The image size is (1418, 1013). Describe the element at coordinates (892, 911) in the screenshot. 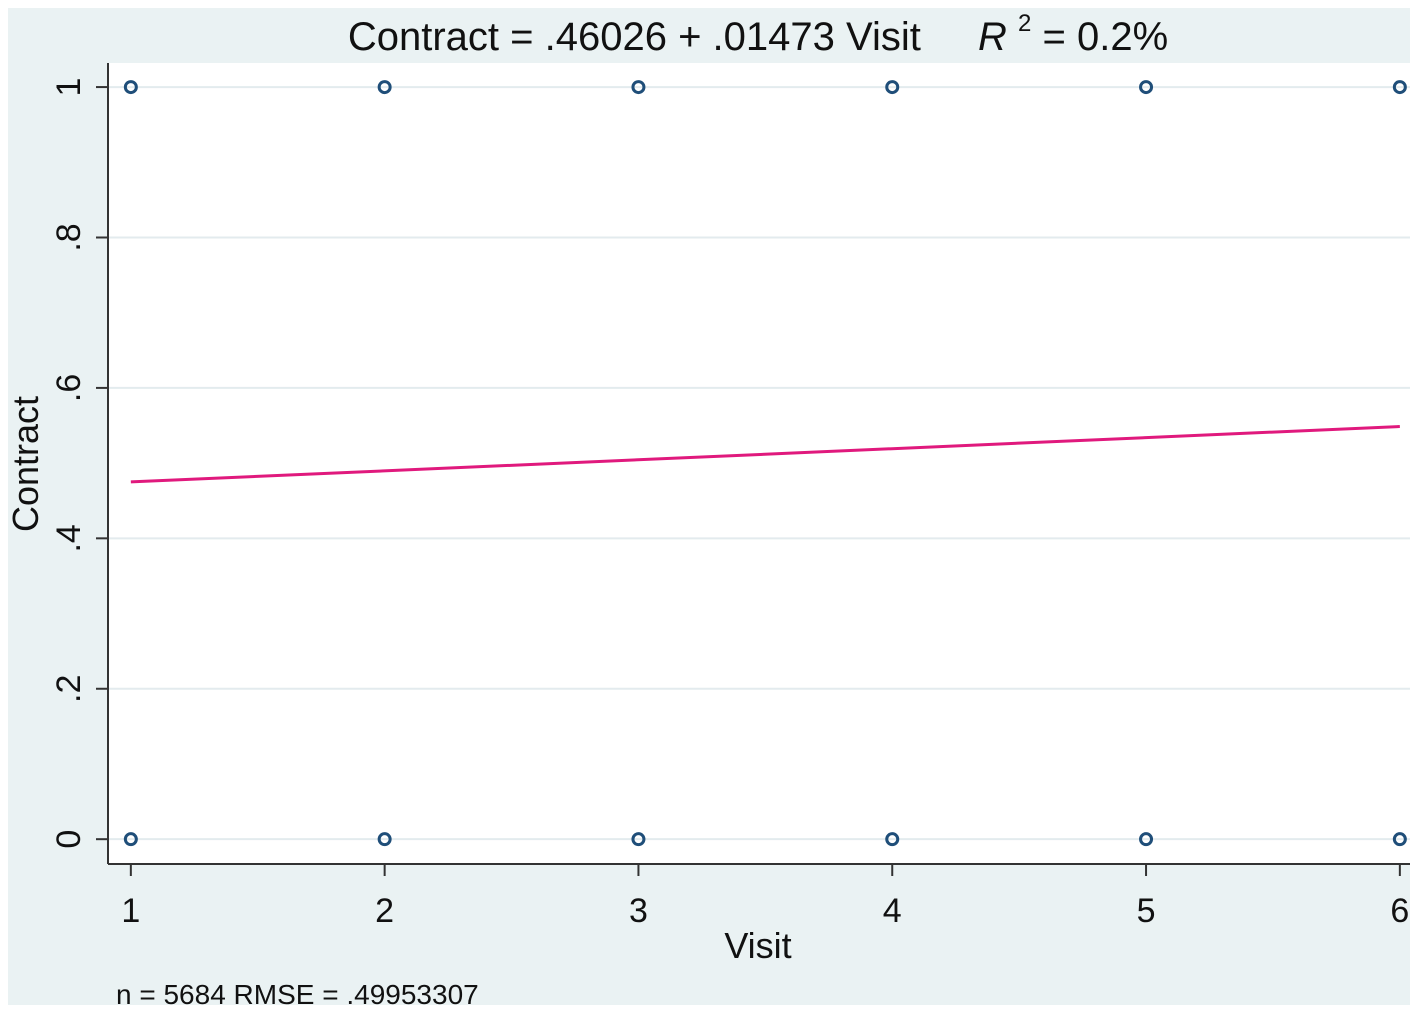

I see `x-tick-label: 4` at that location.